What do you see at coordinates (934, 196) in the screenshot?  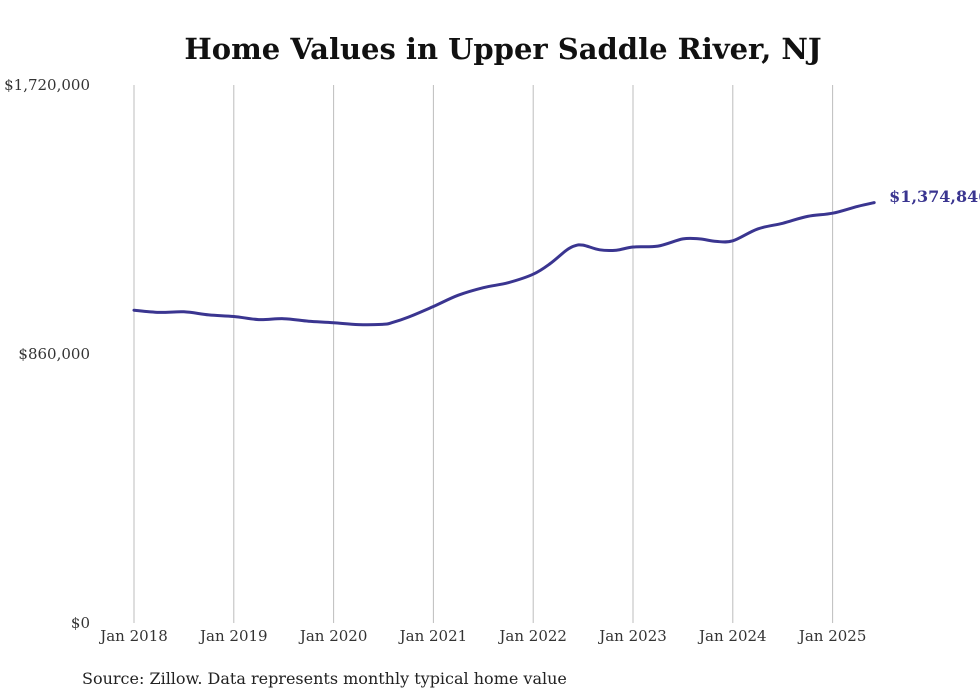 I see `end-value-label: $1,374,846` at bounding box center [934, 196].